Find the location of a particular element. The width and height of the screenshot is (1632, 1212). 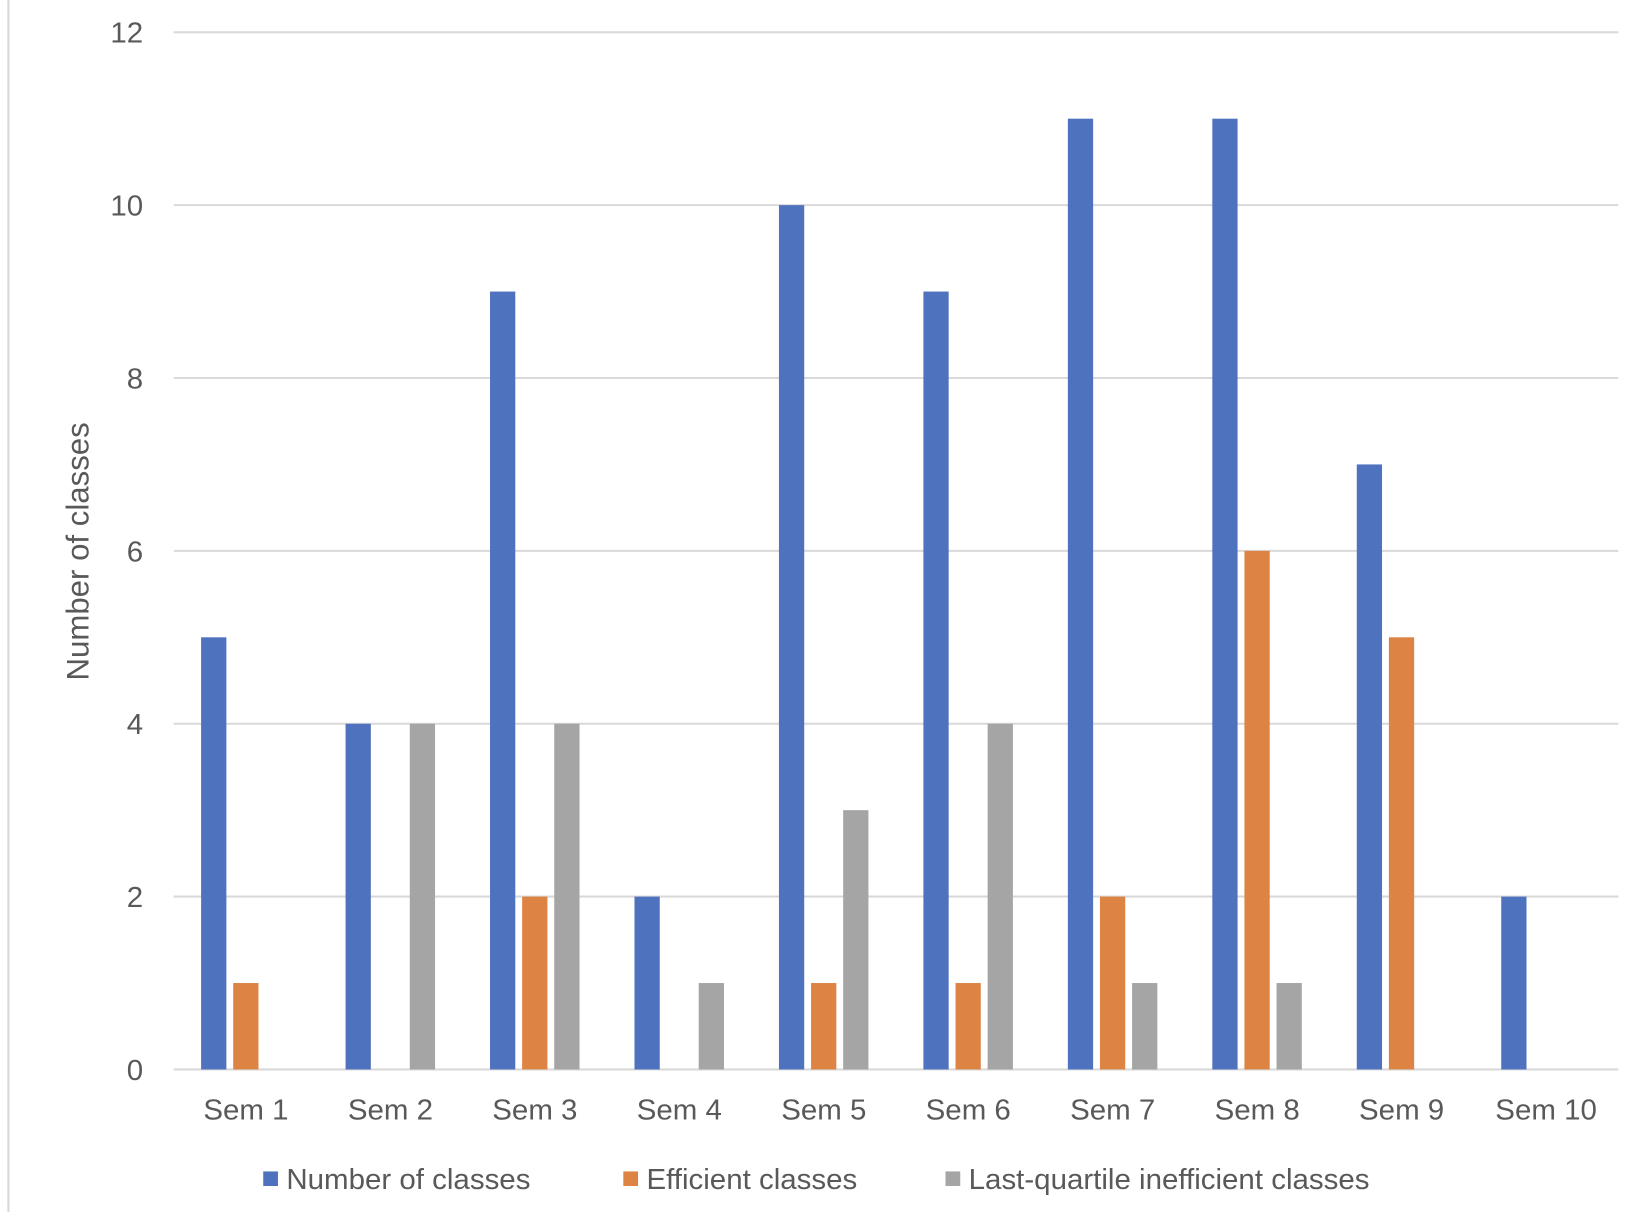

y-tick-label: 8 is located at coordinates (135, 379).